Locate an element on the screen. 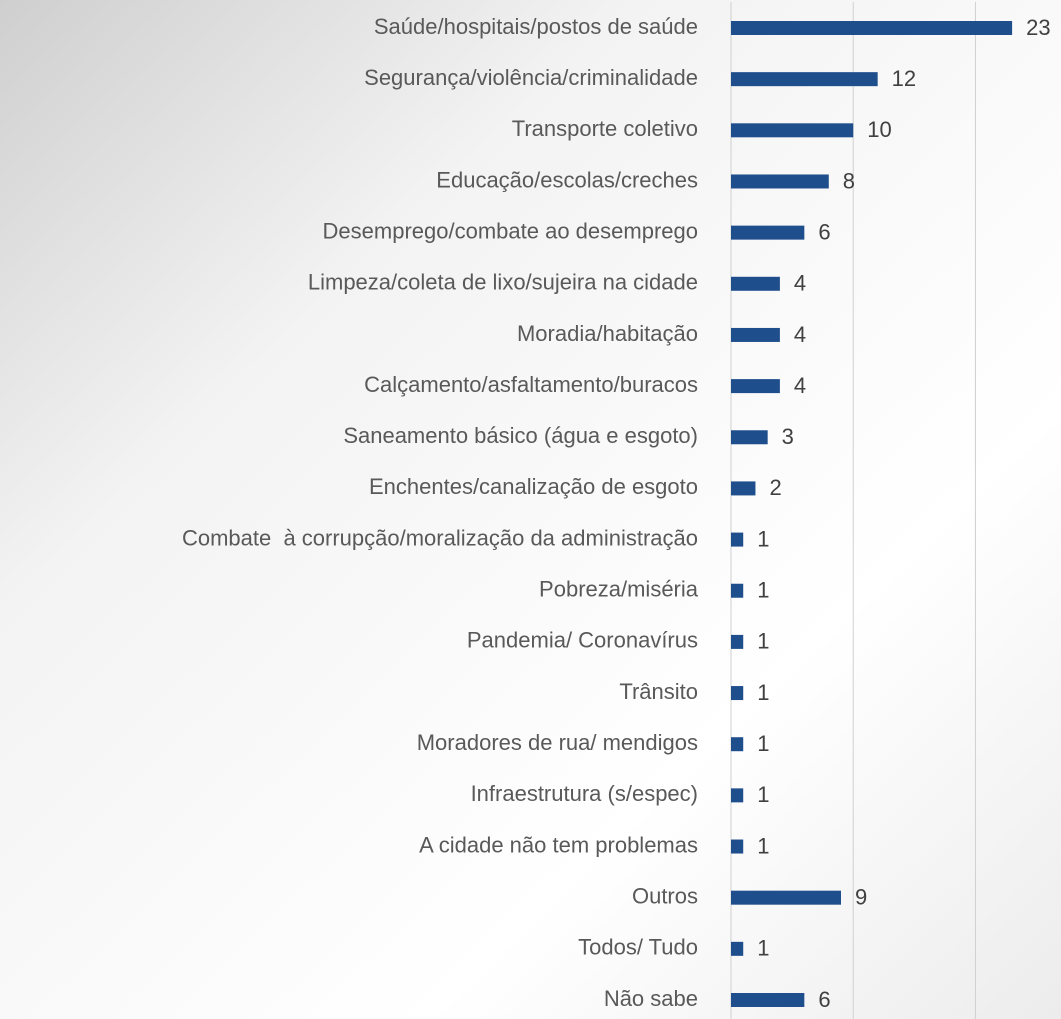 The image size is (1061, 1019). value-label: 2 is located at coordinates (775, 487).